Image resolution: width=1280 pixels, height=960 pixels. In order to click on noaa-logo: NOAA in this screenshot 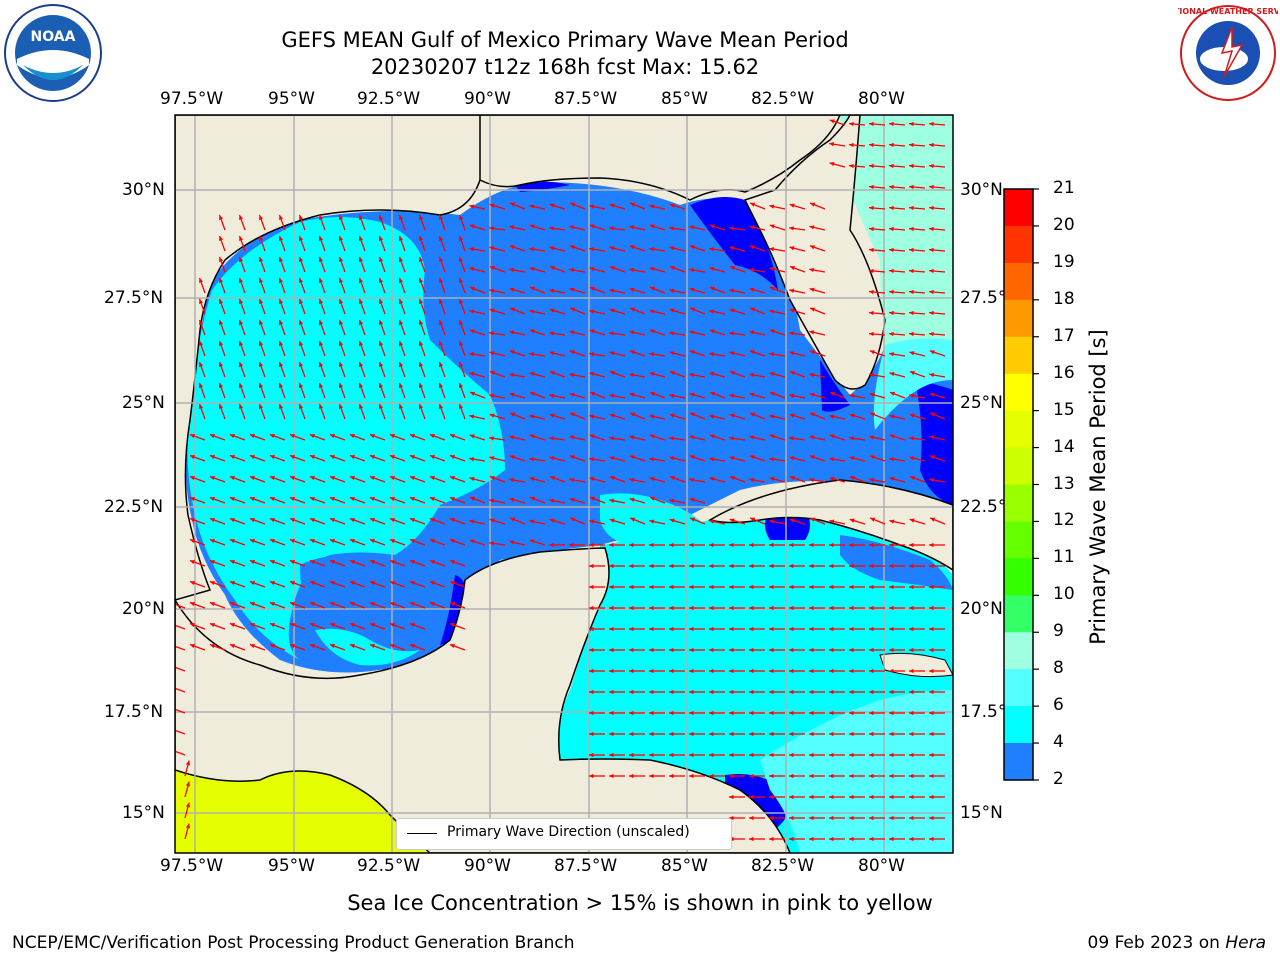, I will do `click(53, 53)`.